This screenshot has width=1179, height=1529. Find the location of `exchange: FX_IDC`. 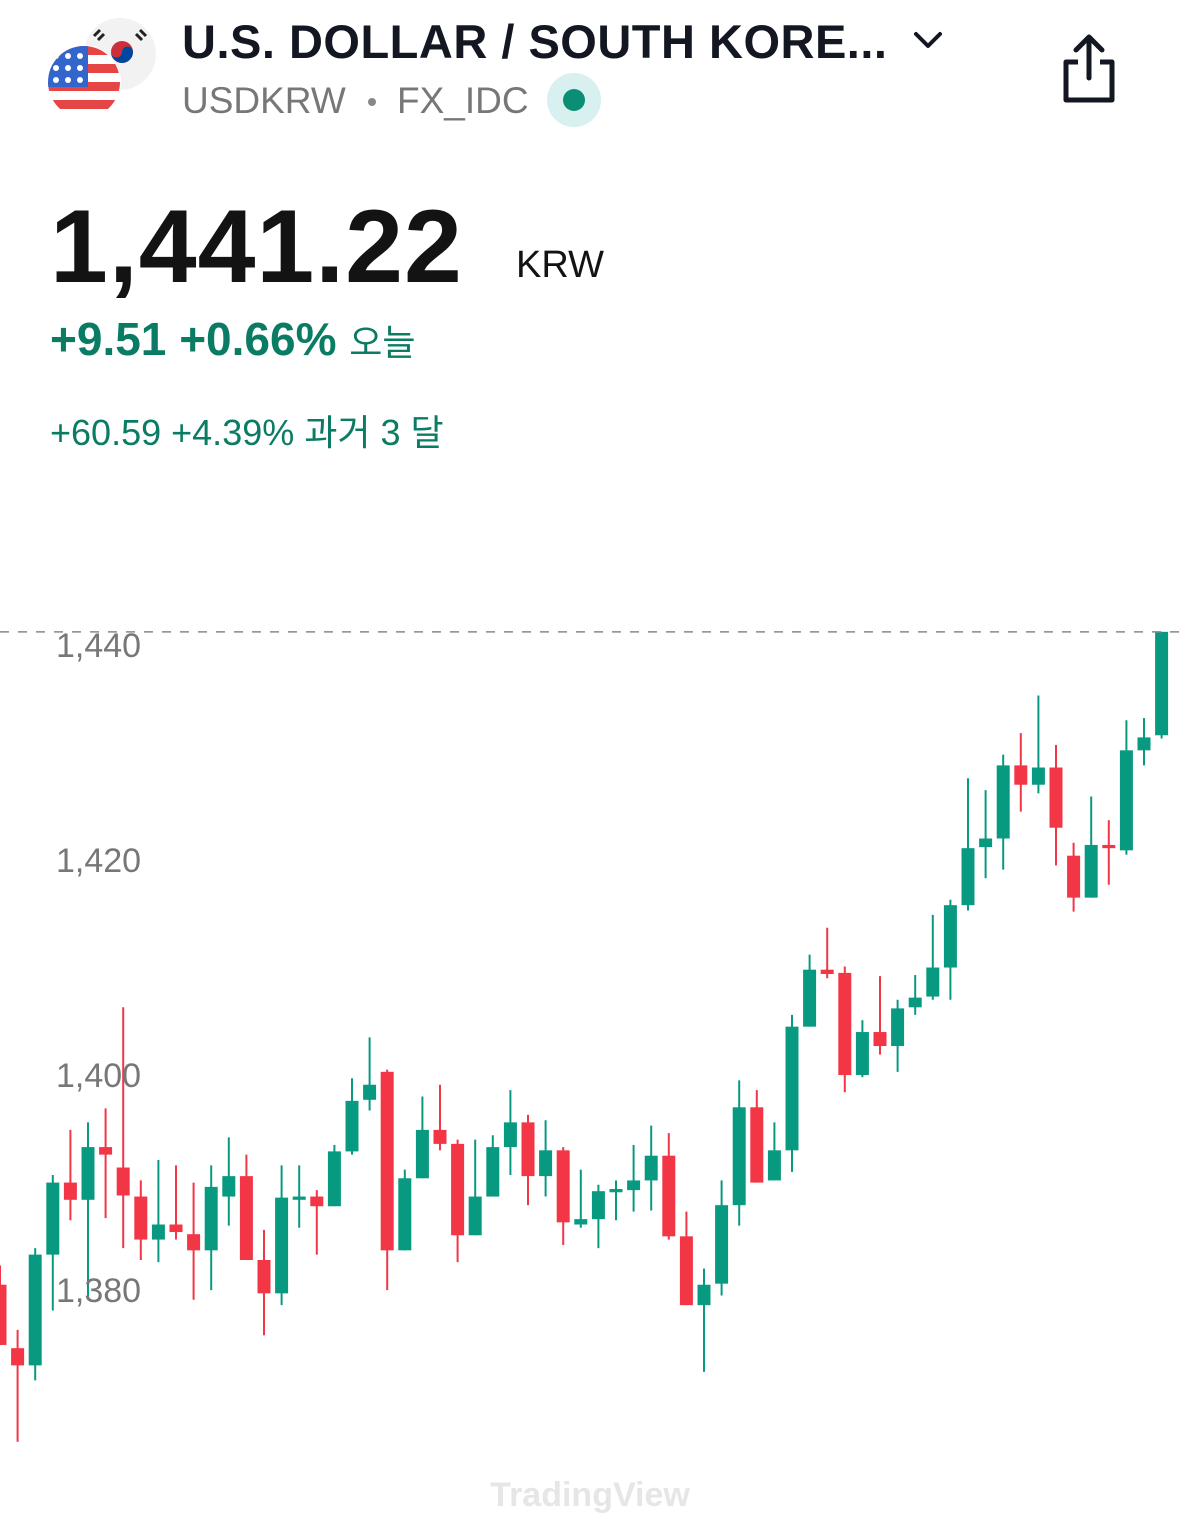

exchange: FX_IDC is located at coordinates (463, 100).